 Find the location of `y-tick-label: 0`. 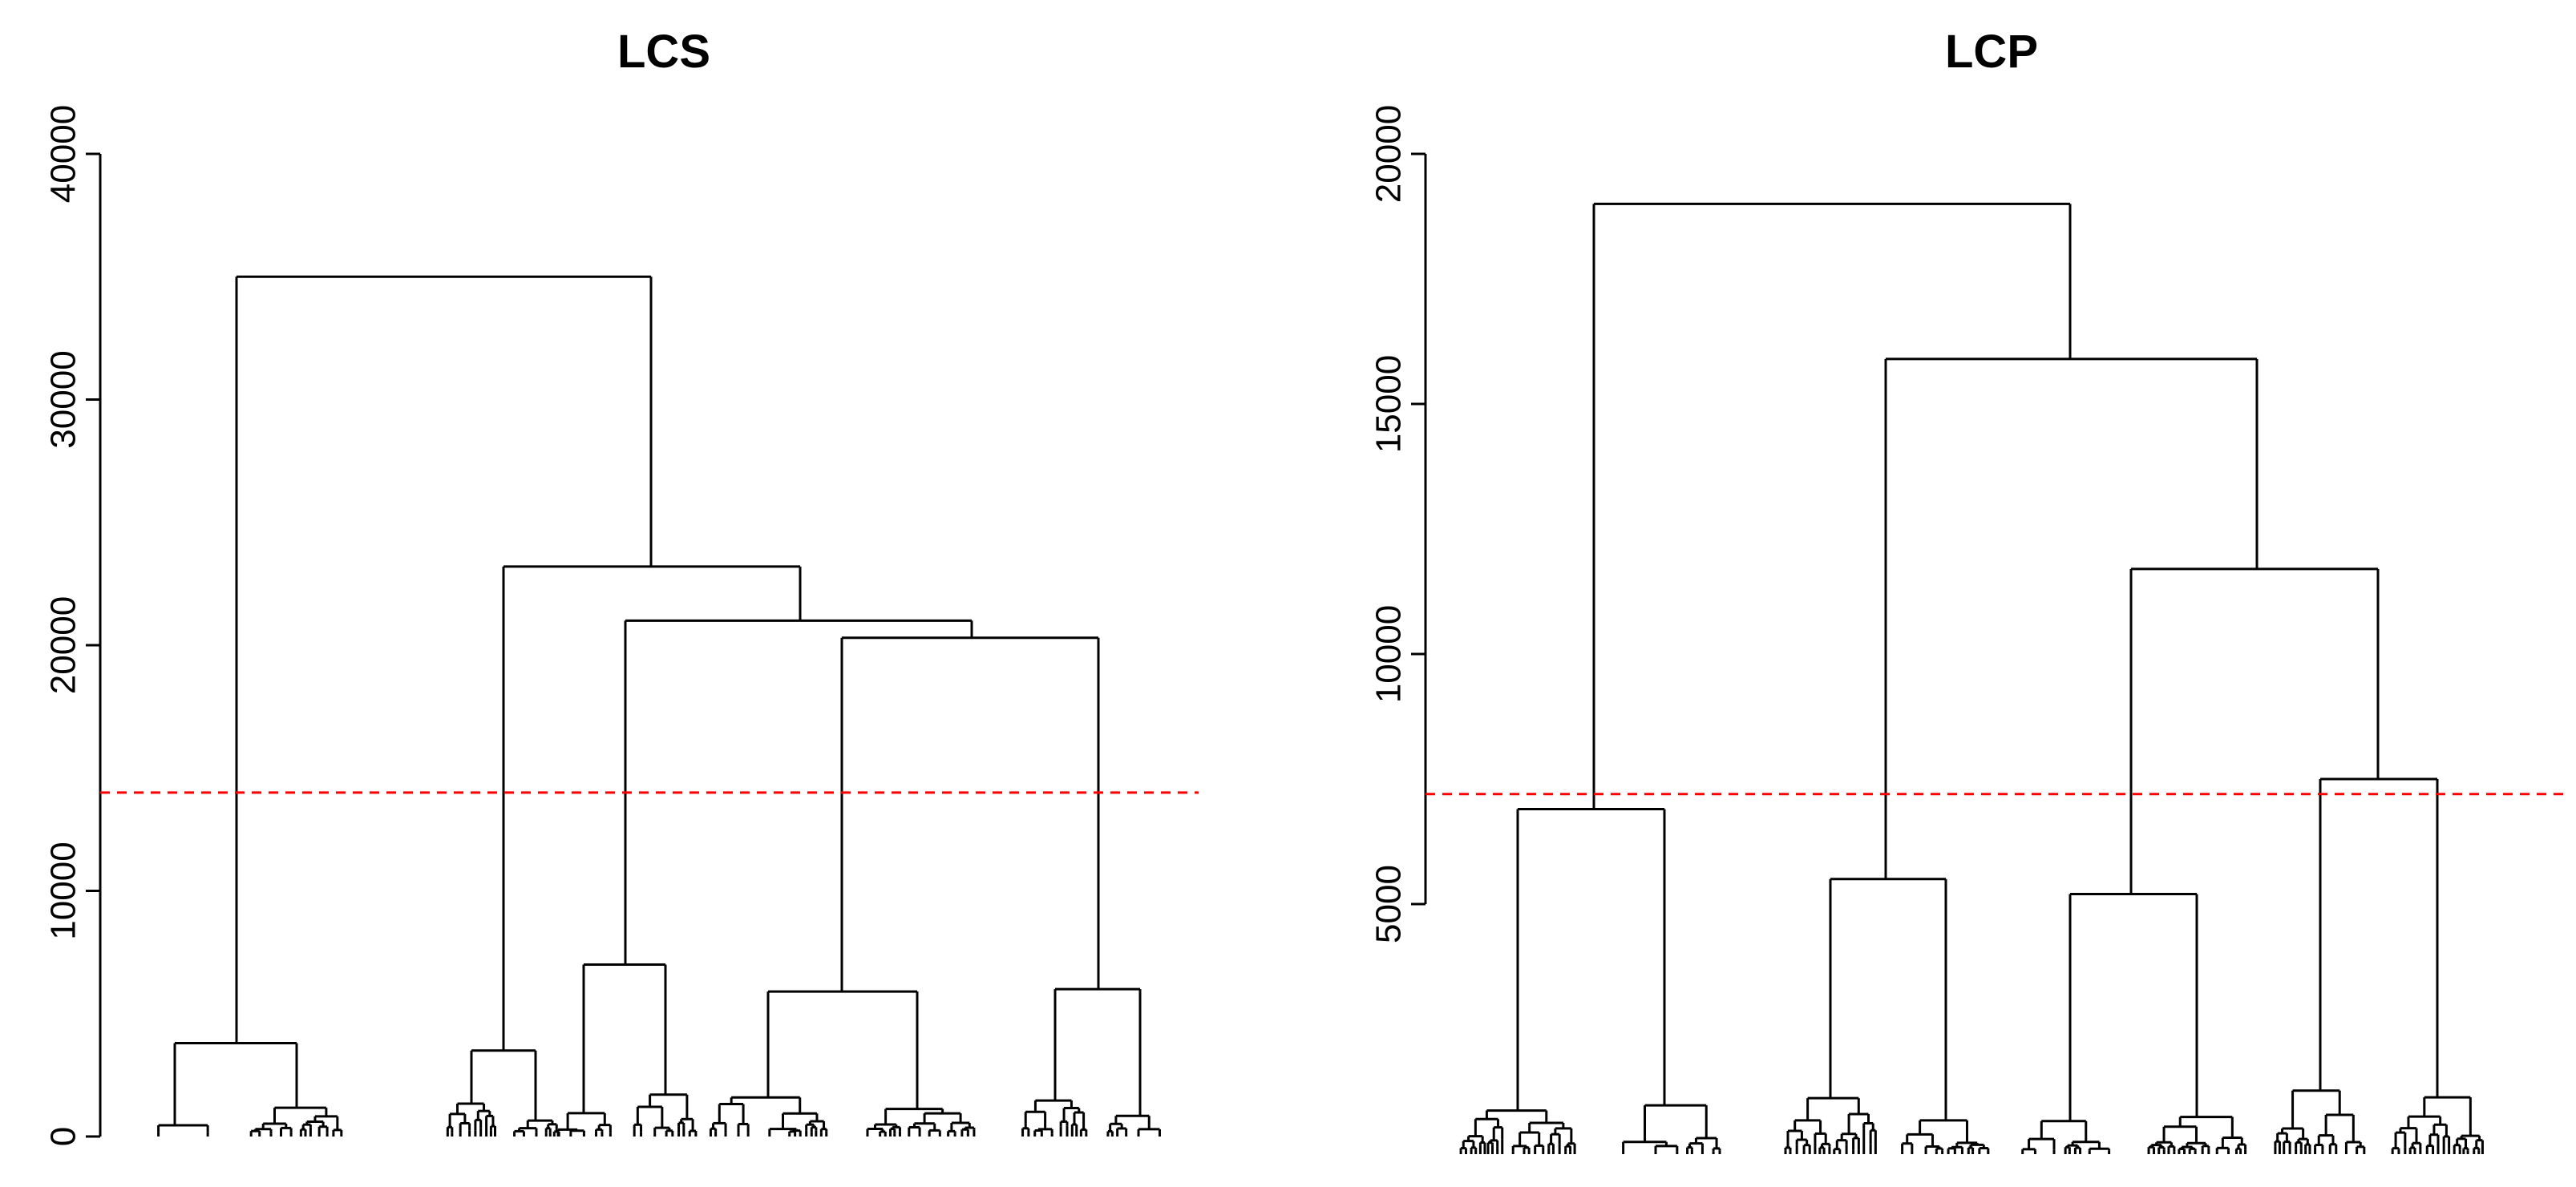

y-tick-label: 0 is located at coordinates (63, 1137).